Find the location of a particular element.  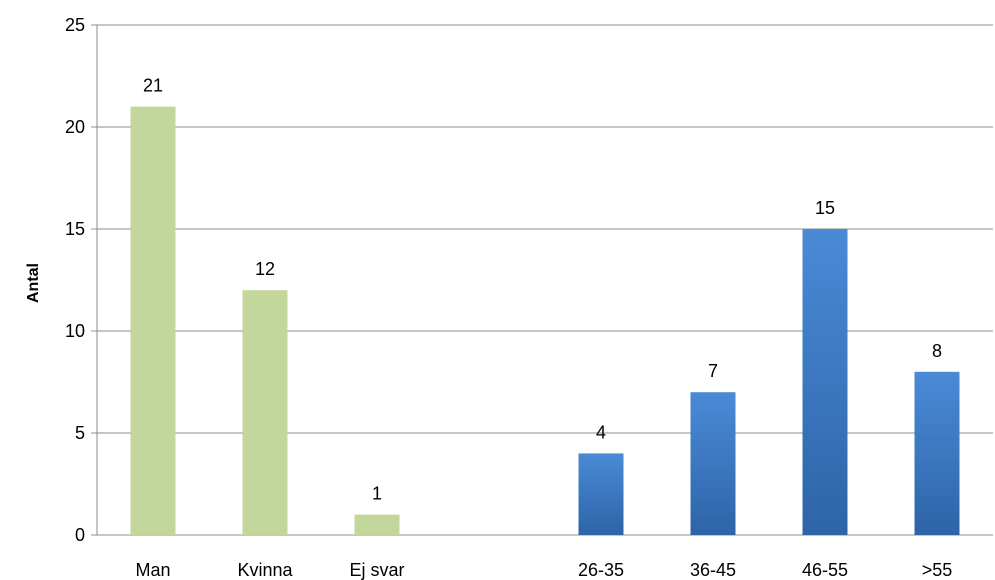

y-axis-ticks: 0 5 10 15 20 25 is located at coordinates (75, 280).